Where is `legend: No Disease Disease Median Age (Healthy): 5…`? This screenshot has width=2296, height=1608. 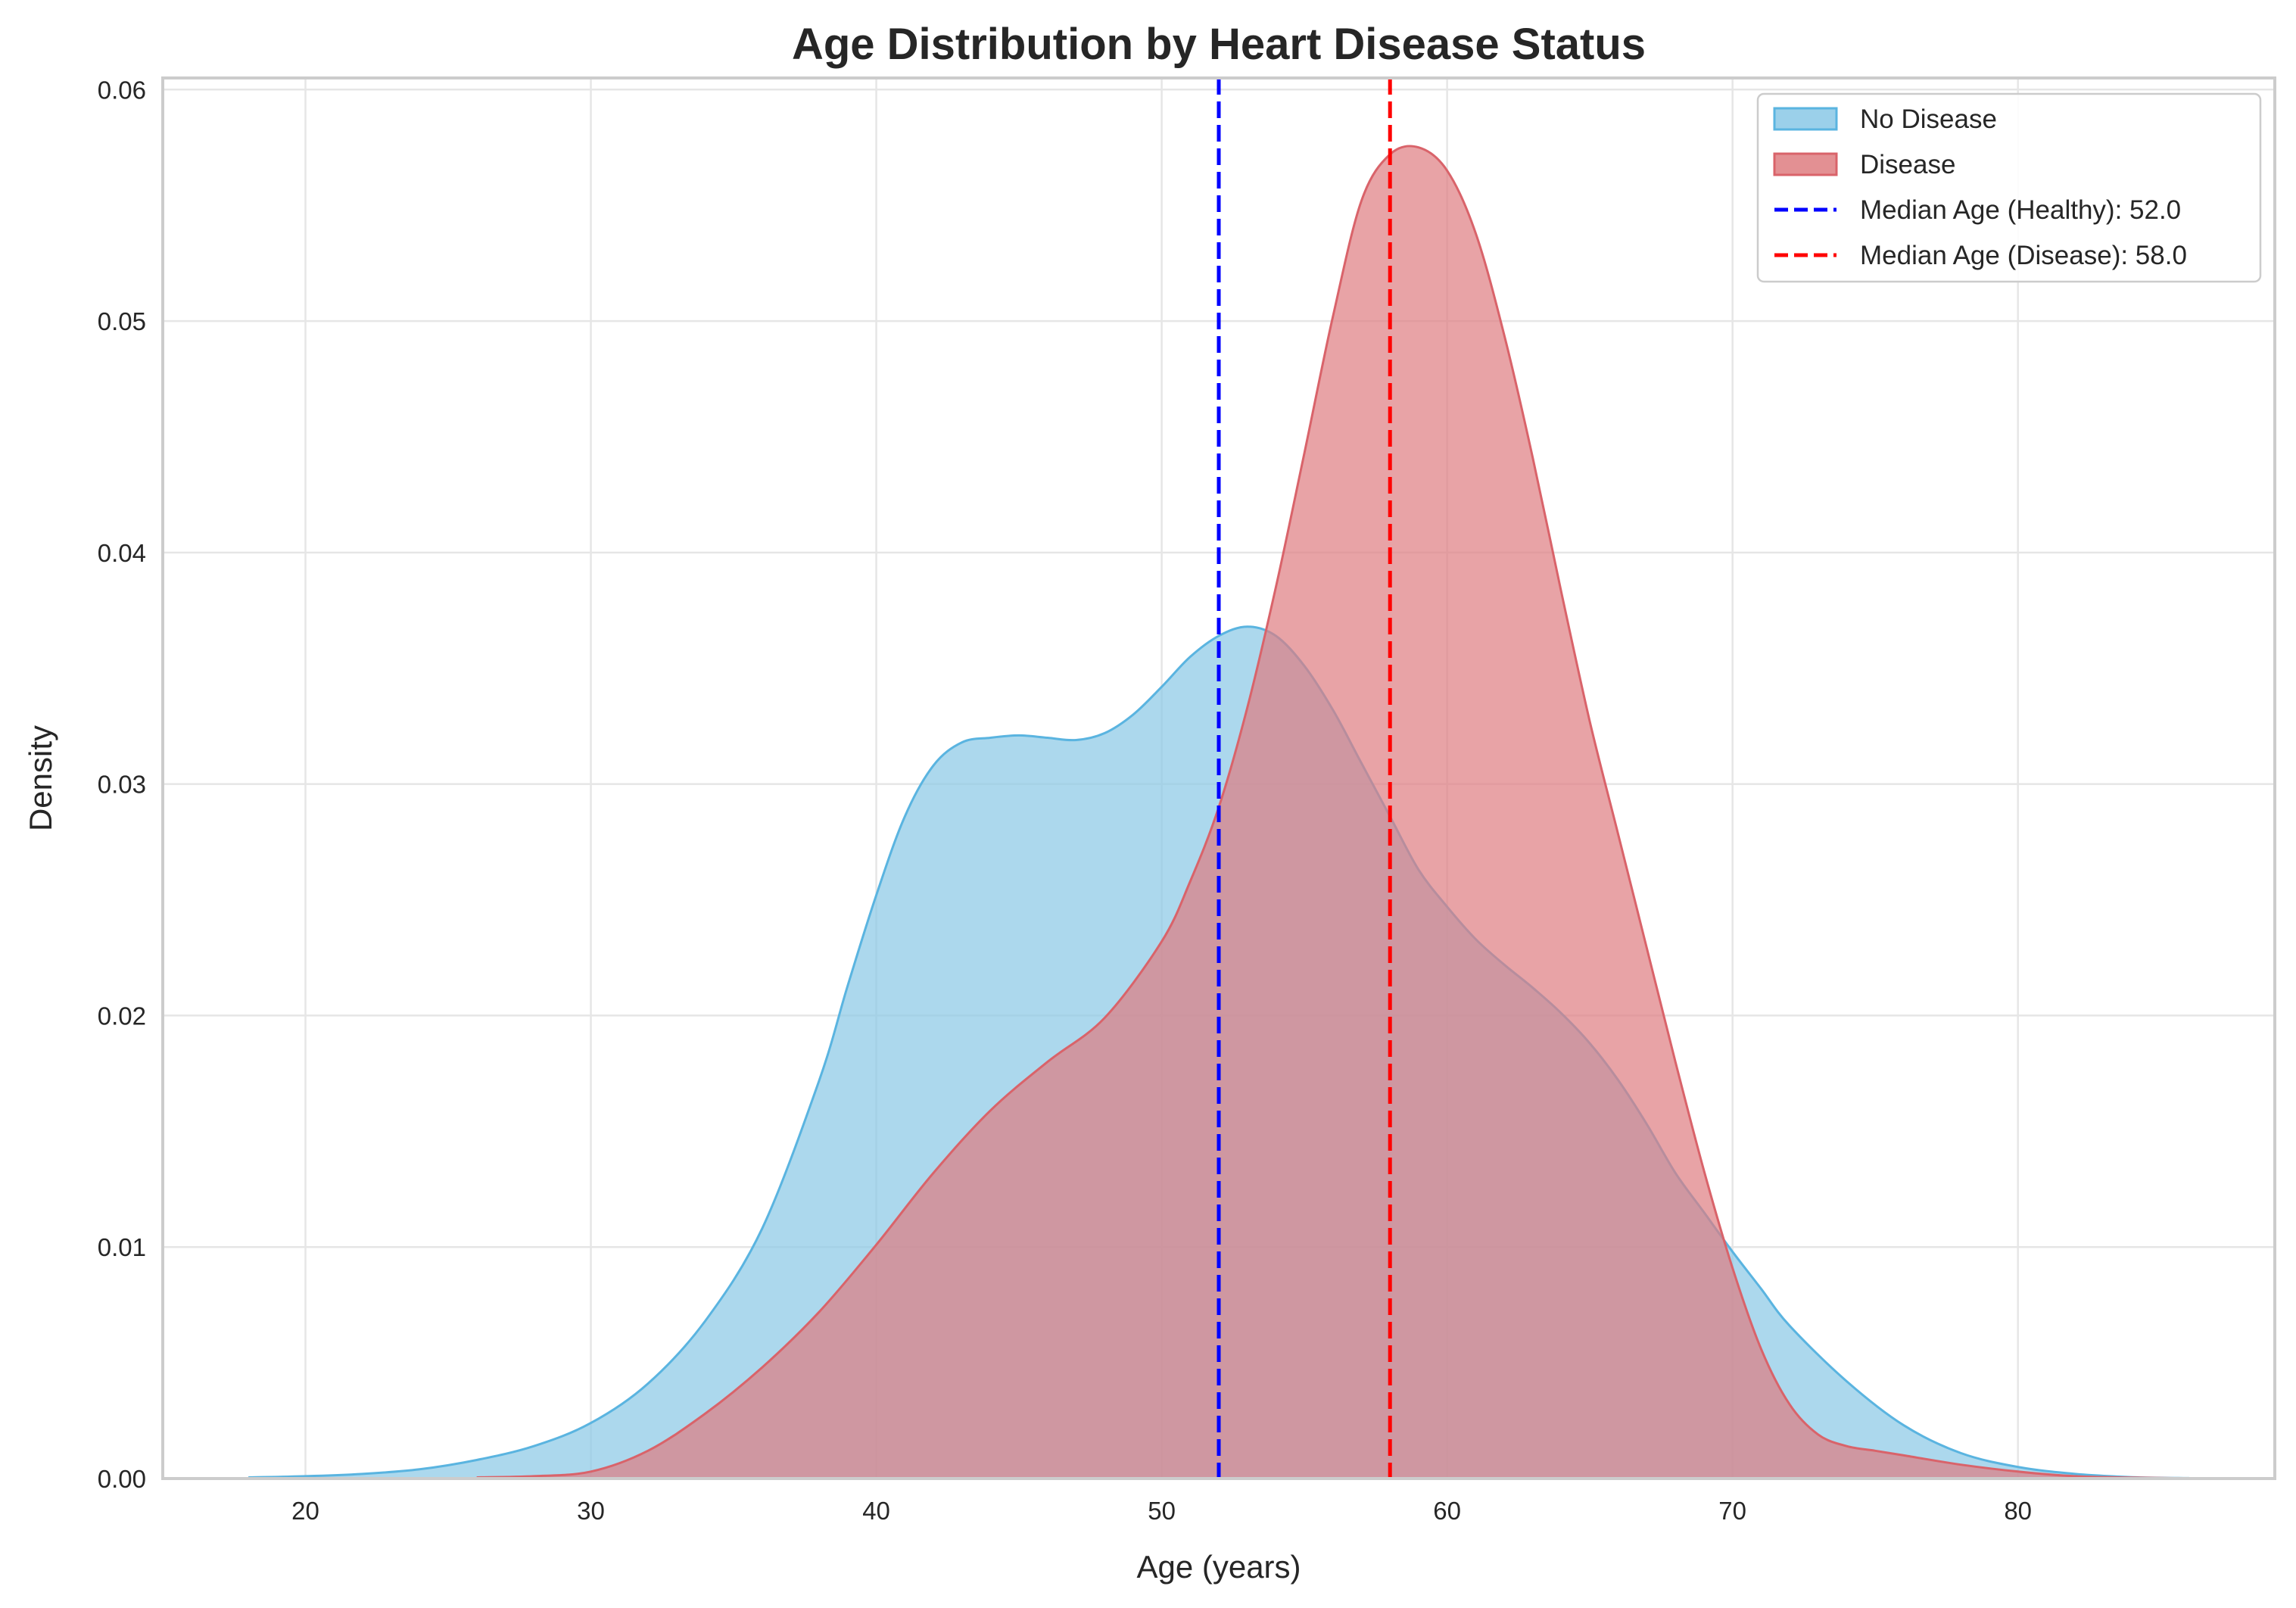
legend: No Disease Disease Median Age (Healthy): 5… is located at coordinates (2009, 187).